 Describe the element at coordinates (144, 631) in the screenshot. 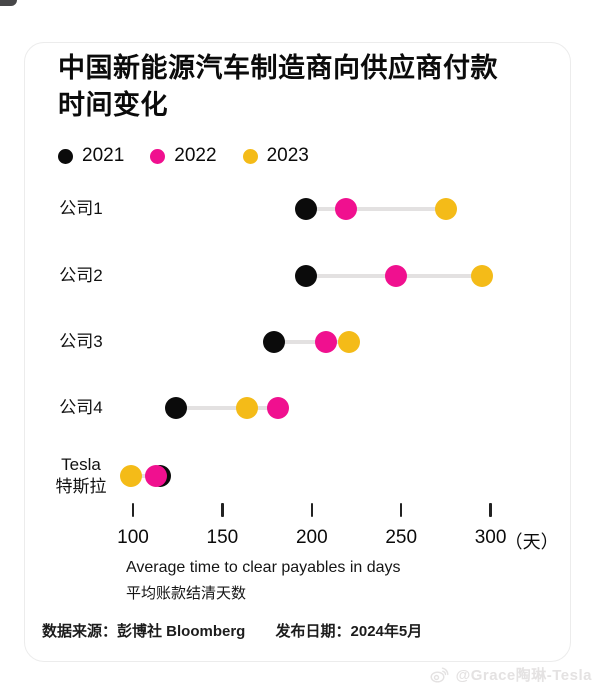

I see `data-source-text: 数据来源：彭博社 Bloomberg` at that location.